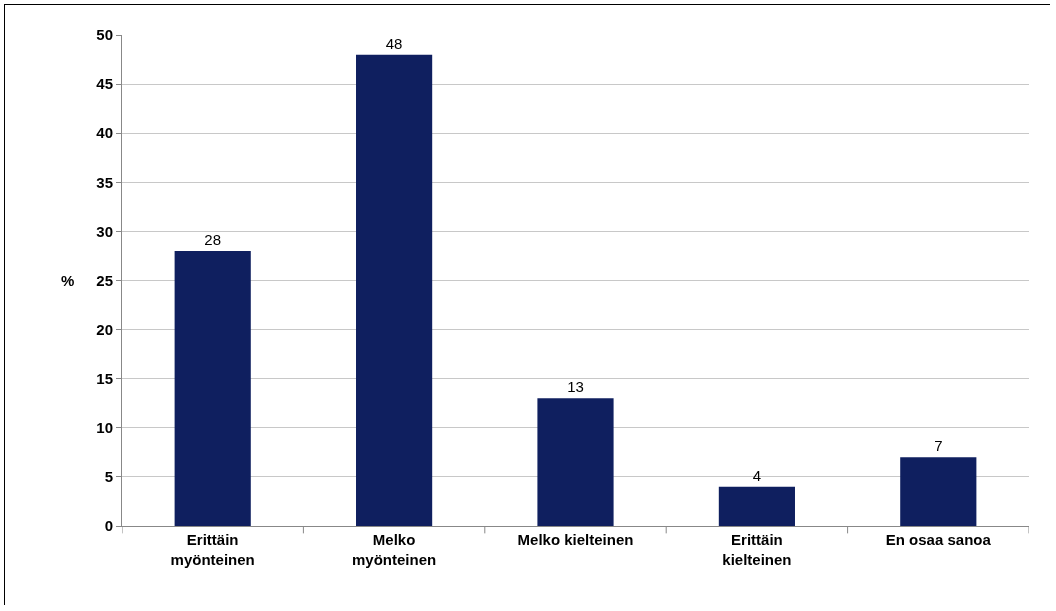  Describe the element at coordinates (575, 387) in the screenshot. I see `data-label: 13` at that location.